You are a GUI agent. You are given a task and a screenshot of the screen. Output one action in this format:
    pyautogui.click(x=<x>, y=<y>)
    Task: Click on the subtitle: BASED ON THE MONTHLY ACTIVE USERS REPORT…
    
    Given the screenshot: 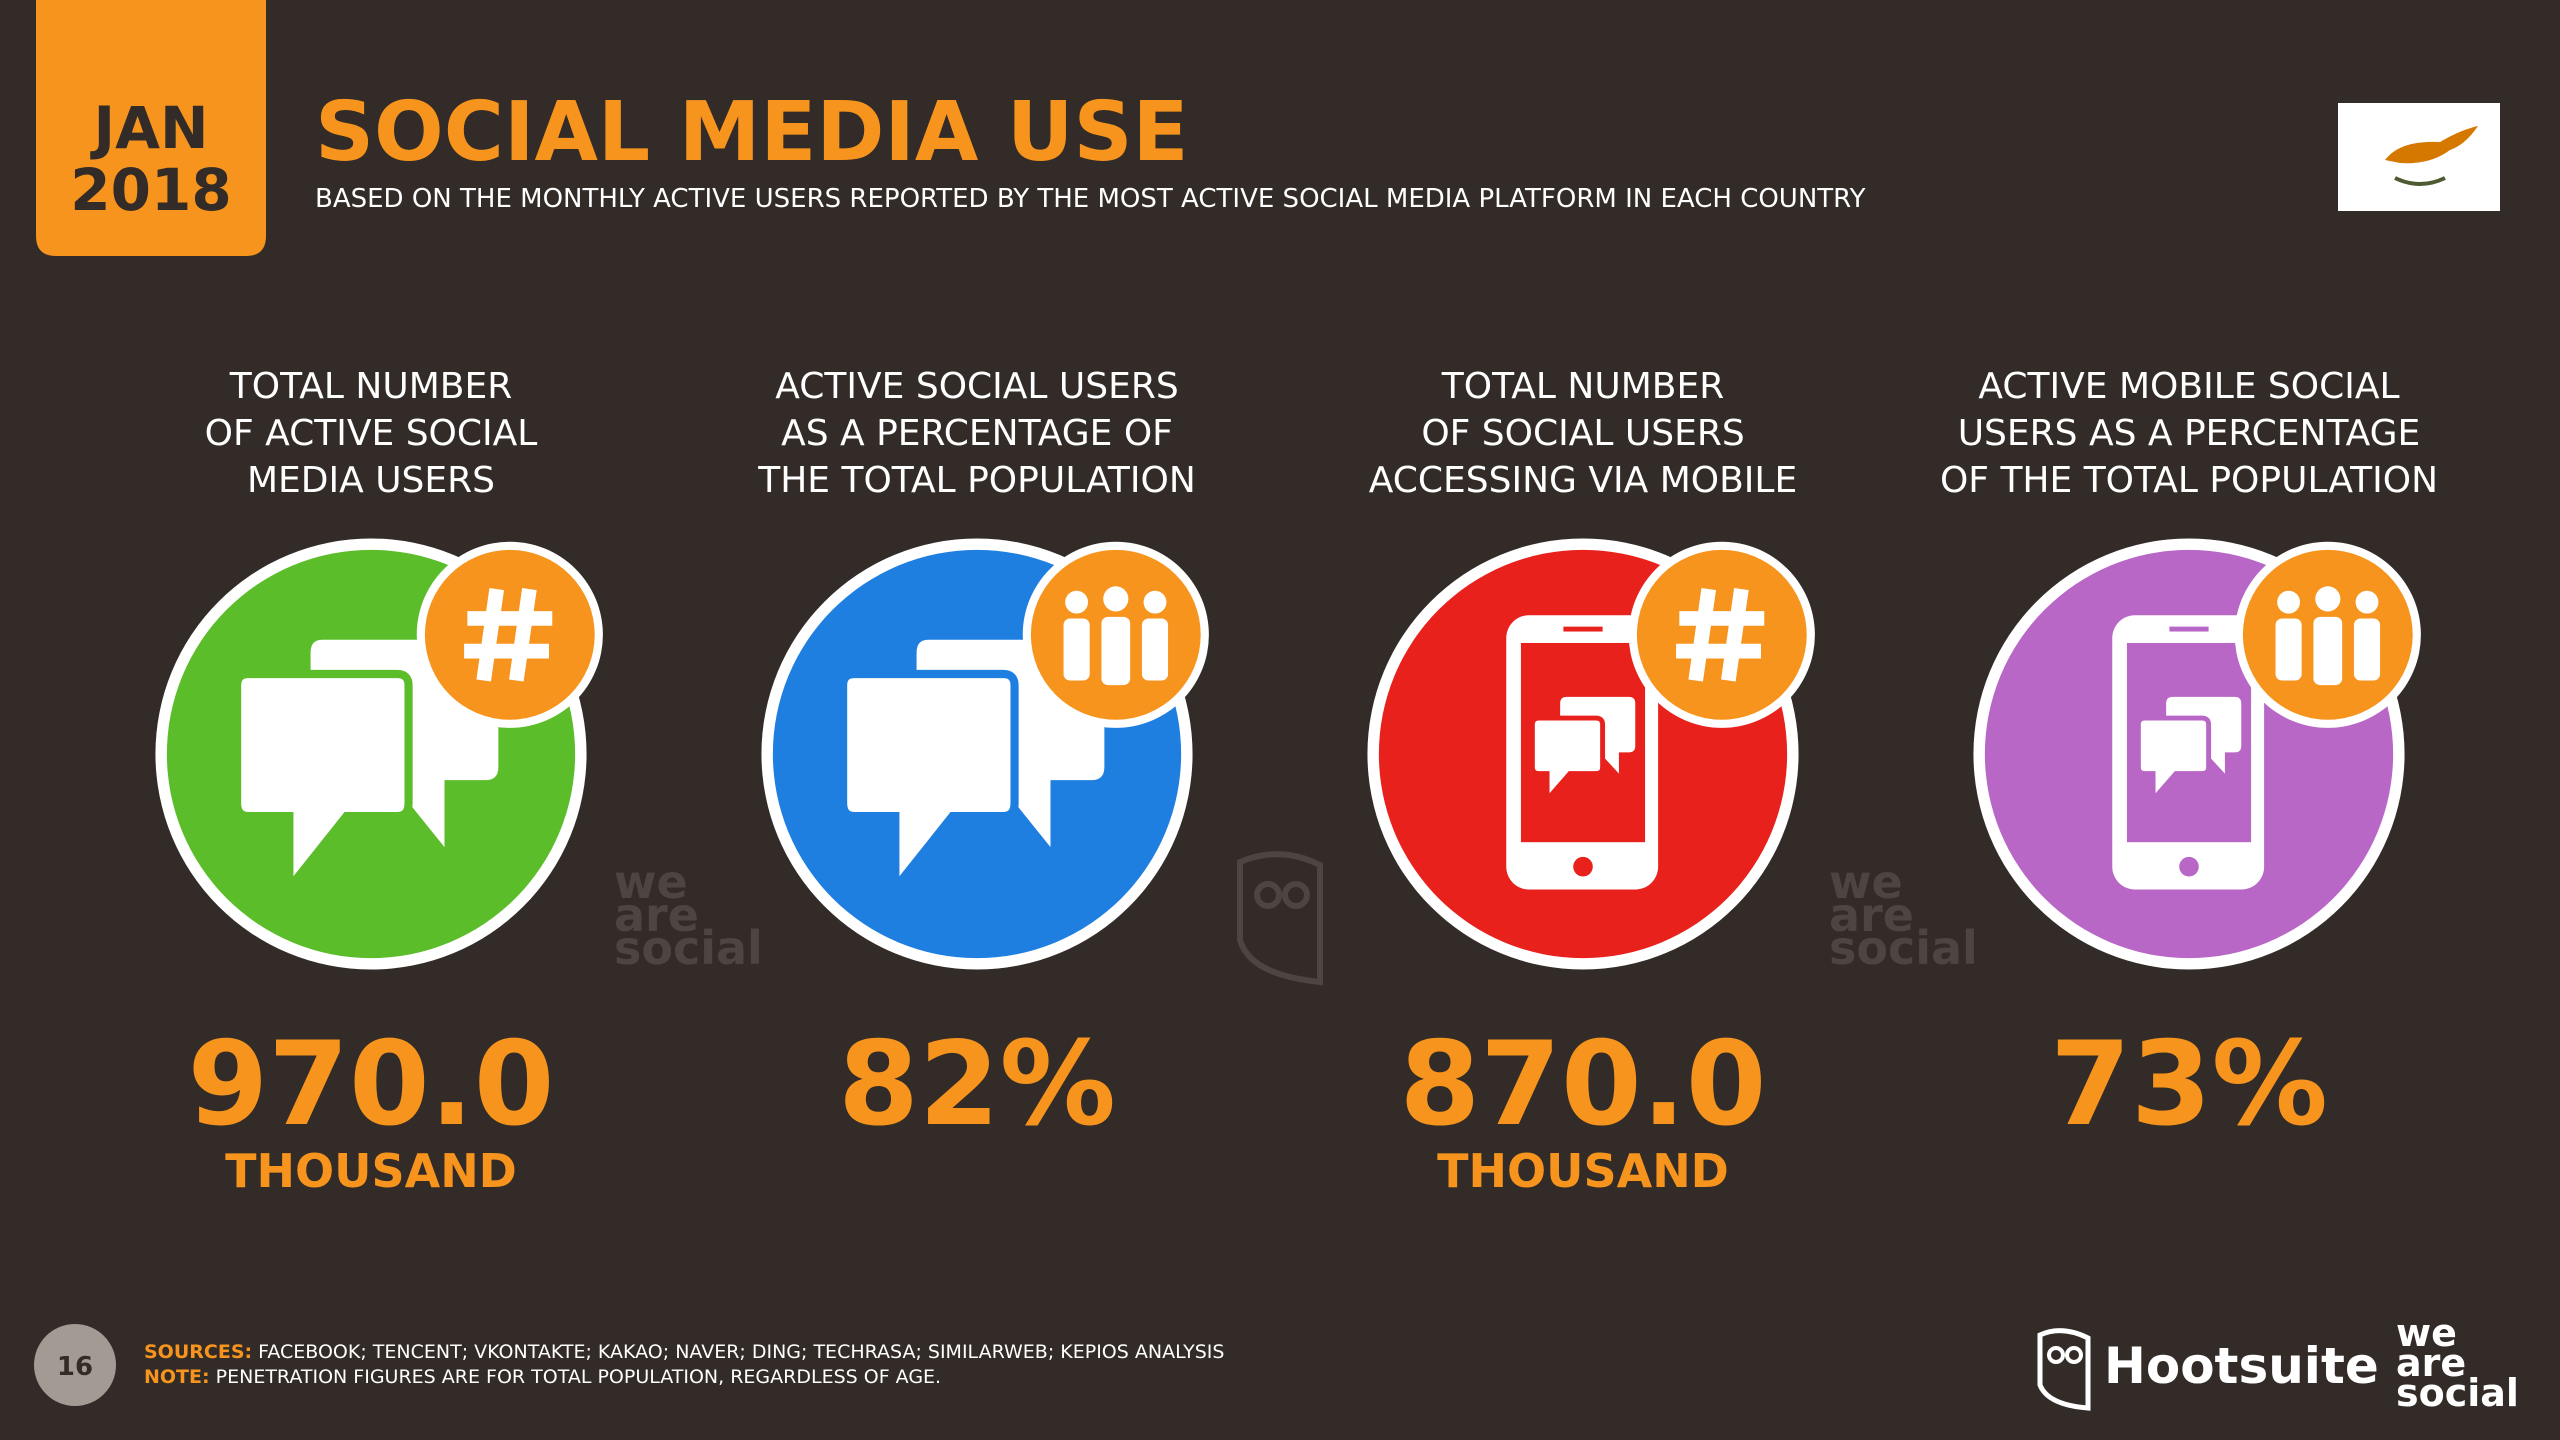 What is the action you would take?
    pyautogui.click(x=1090, y=199)
    